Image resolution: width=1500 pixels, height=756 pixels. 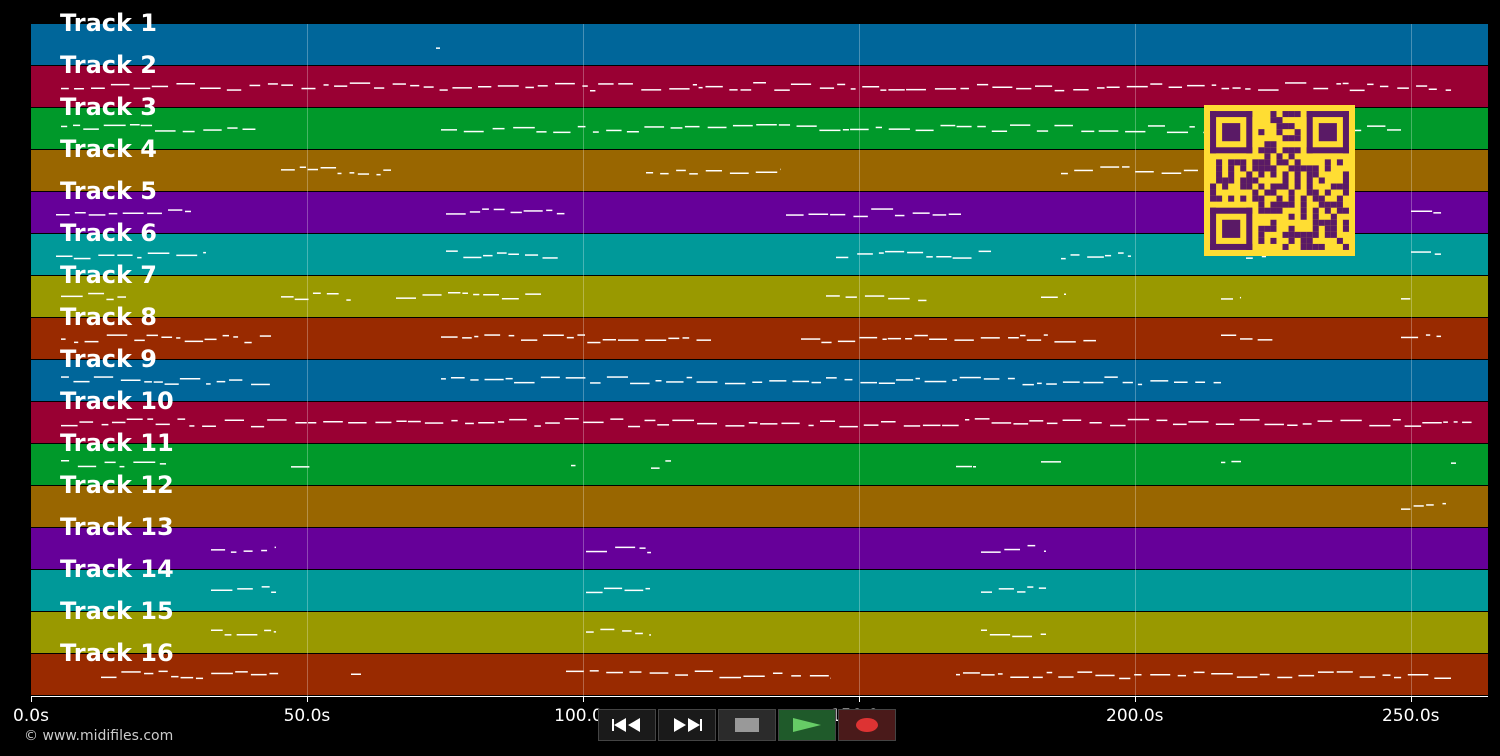 I want to click on track-label: Track 12, so click(x=117, y=485).